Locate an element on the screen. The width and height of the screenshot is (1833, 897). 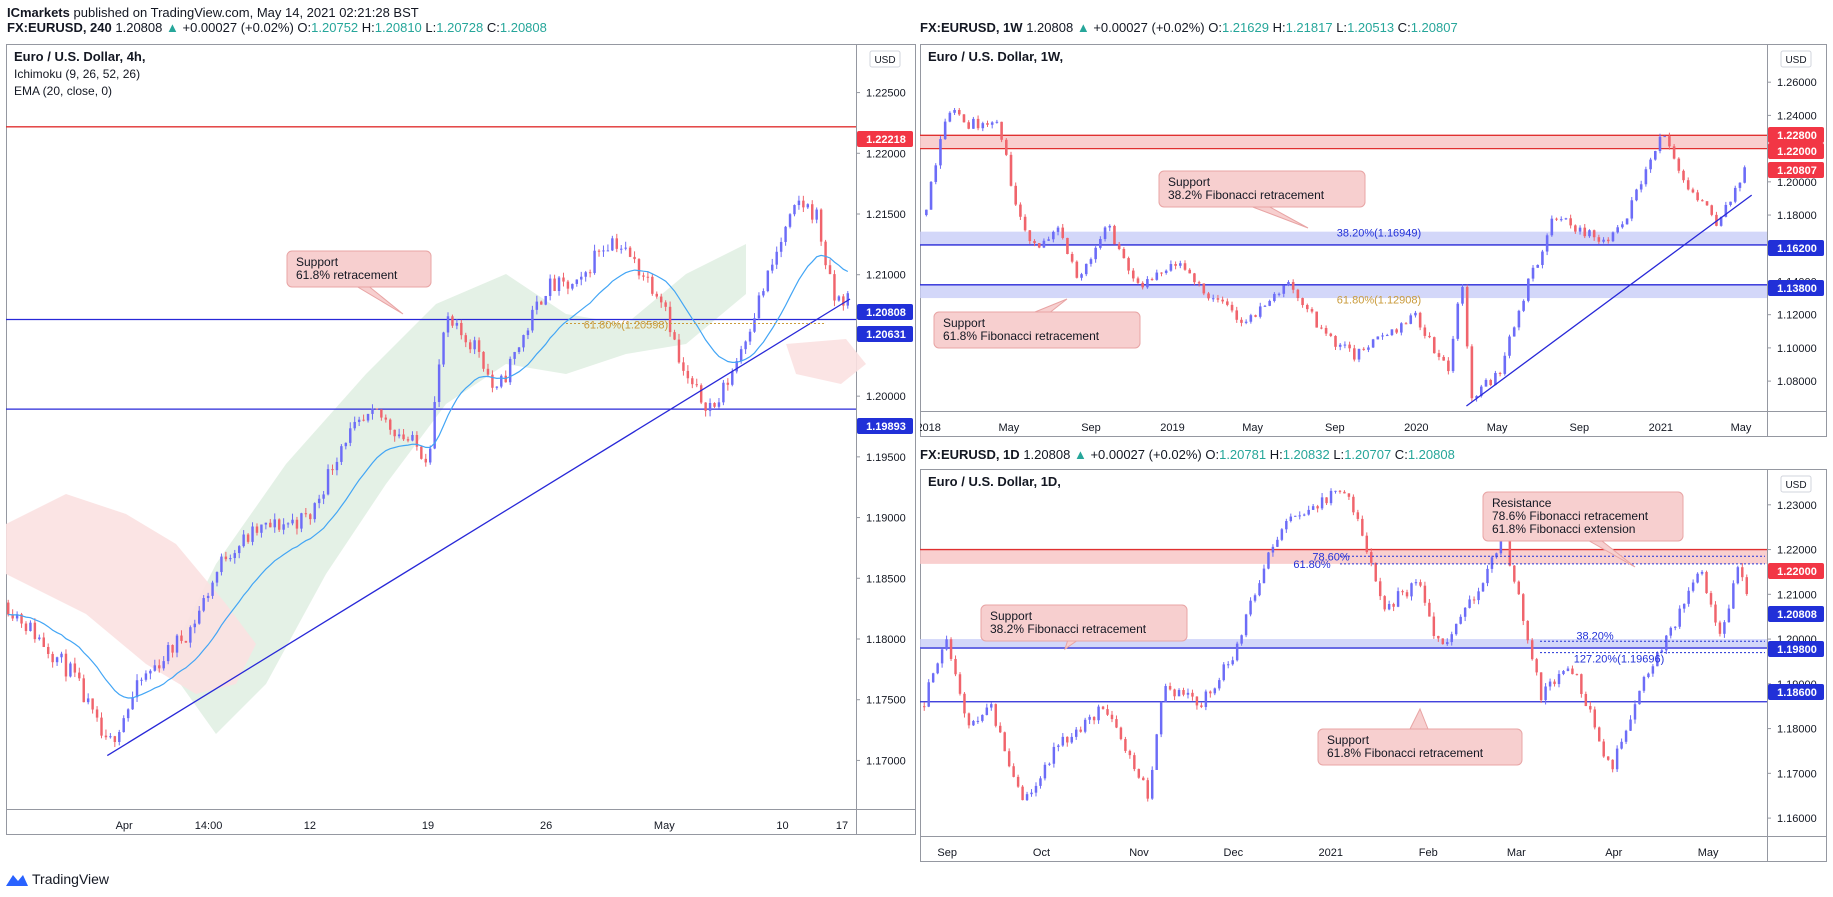
footer-brand: TradingView is located at coordinates (71, 879).